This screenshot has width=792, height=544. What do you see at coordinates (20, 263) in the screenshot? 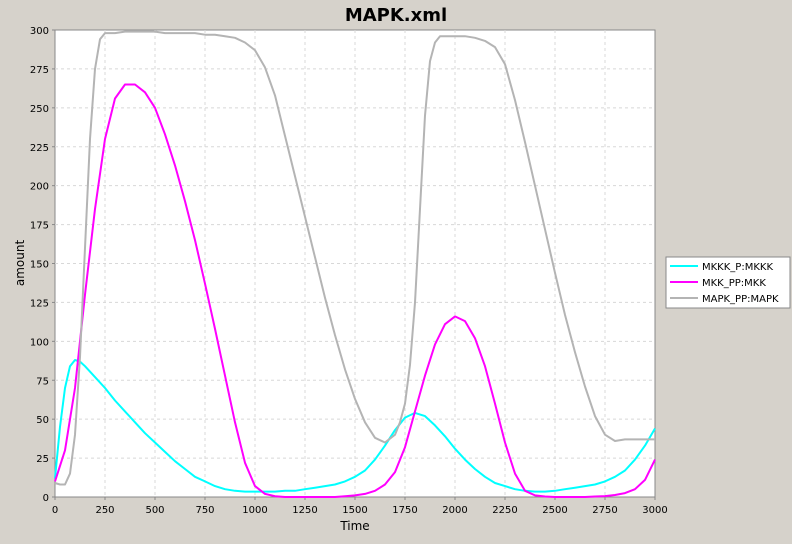
I see `y-axis-label: amount` at bounding box center [20, 263].